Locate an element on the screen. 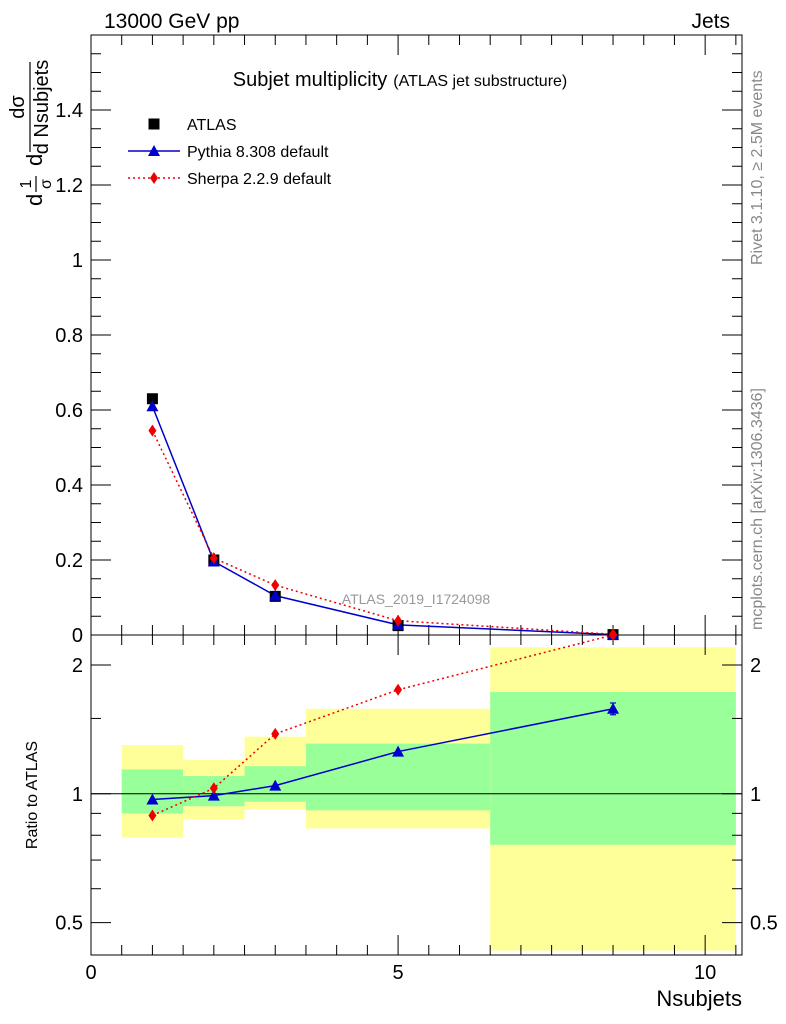 Image resolution: width=786 pixels, height=1024 pixels. main-ytick-label: 0.8 is located at coordinates (69, 336).